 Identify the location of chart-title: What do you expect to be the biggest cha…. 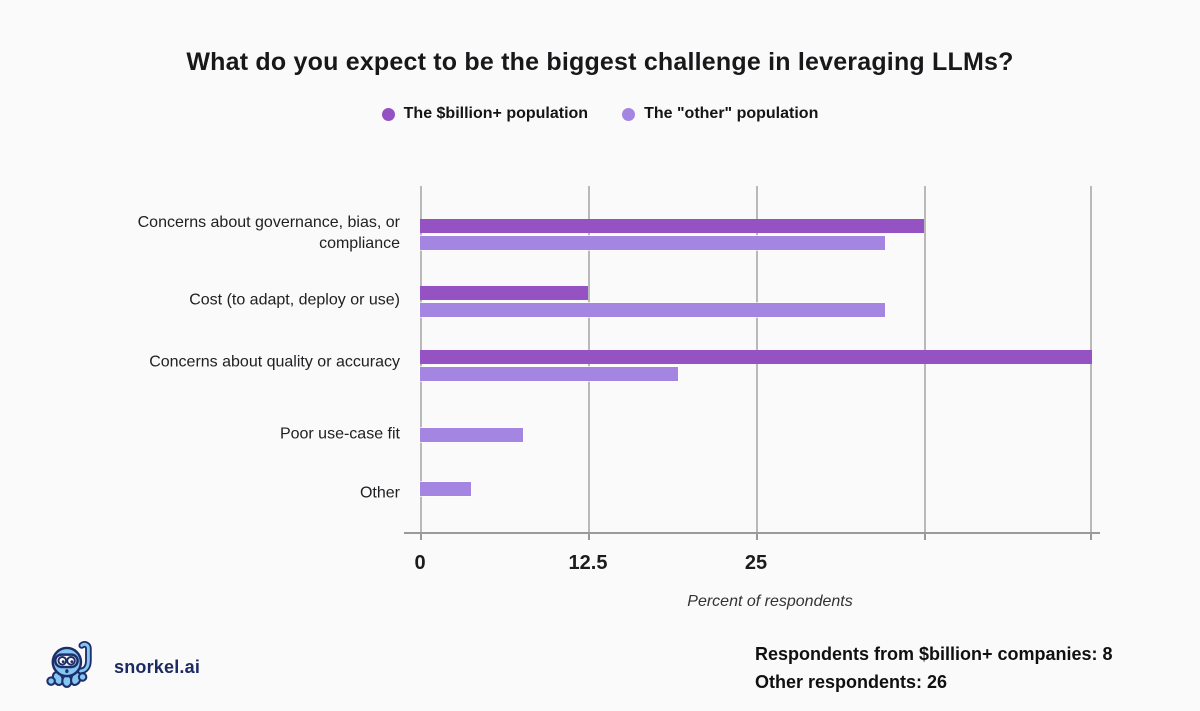
(600, 62).